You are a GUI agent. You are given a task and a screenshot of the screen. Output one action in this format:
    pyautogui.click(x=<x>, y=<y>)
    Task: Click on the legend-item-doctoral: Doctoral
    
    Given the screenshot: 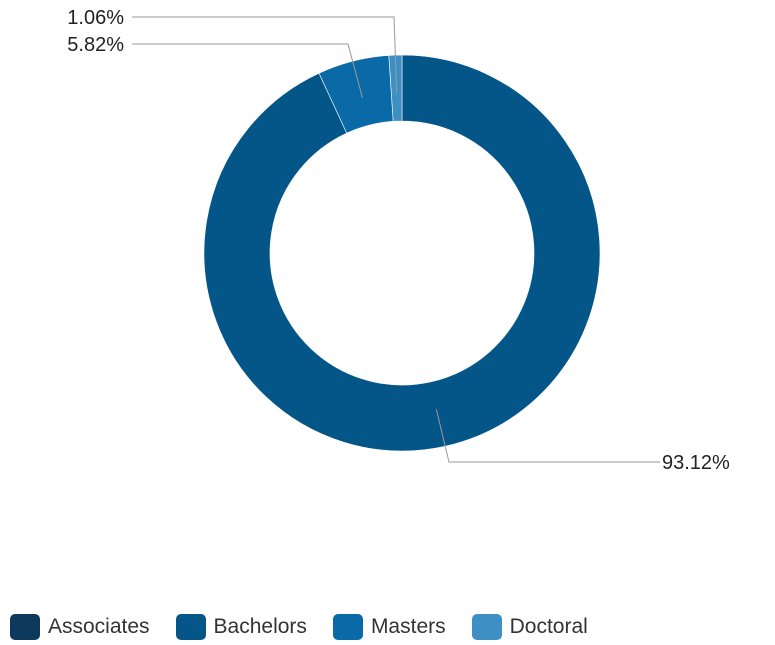 What is the action you would take?
    pyautogui.click(x=529, y=627)
    